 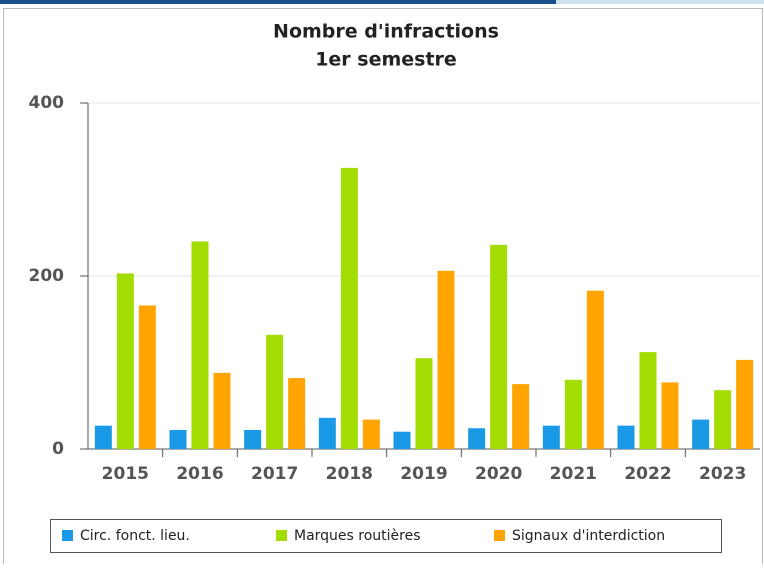 I want to click on x-tick-label: 2023, so click(x=722, y=474).